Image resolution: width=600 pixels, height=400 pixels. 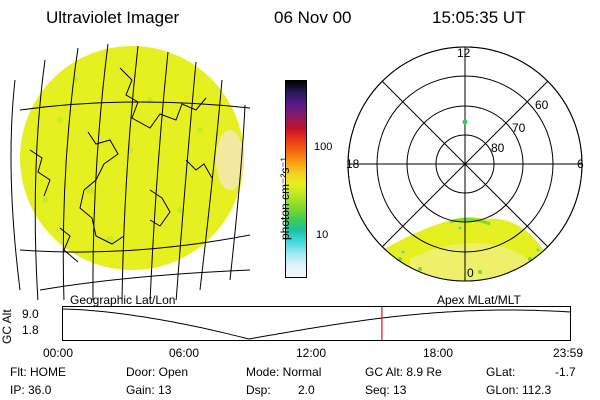 What do you see at coordinates (313, 17) in the screenshot?
I see `date-label: 06 Nov 00` at bounding box center [313, 17].